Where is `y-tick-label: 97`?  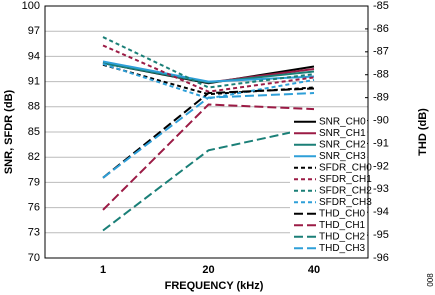 y-tick-label: 97 is located at coordinates (34, 31).